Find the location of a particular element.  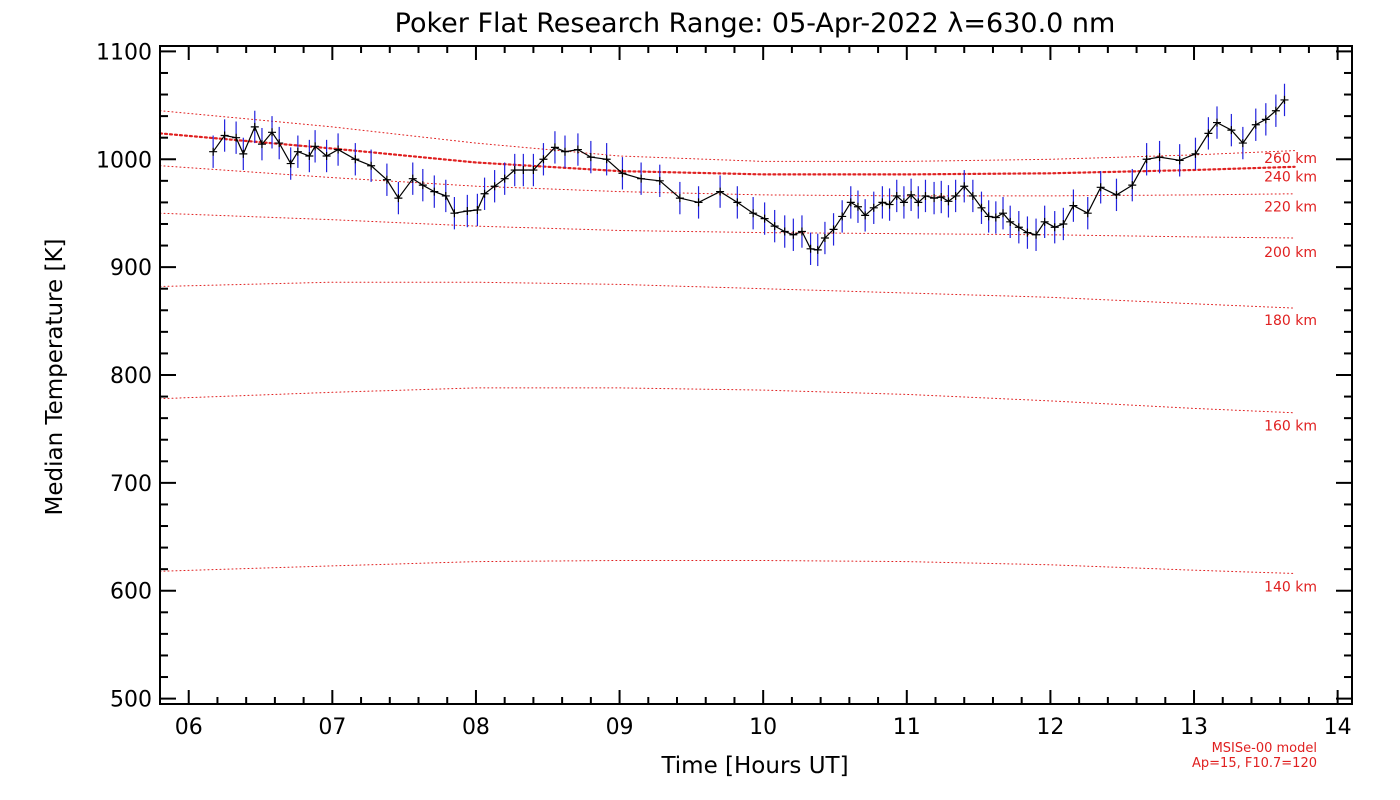

x-tick-label: 12 is located at coordinates (1050, 727).